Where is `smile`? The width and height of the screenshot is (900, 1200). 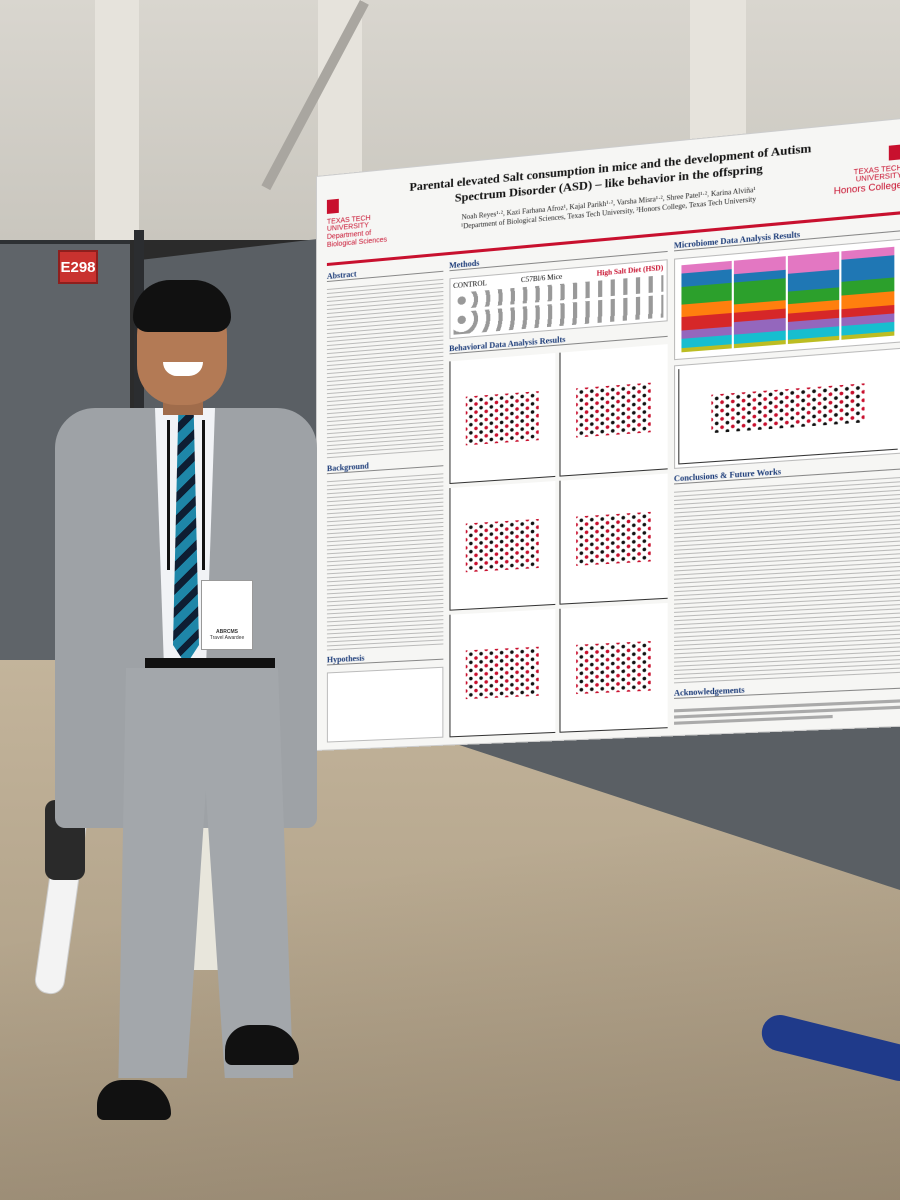
smile is located at coordinates (183, 369).